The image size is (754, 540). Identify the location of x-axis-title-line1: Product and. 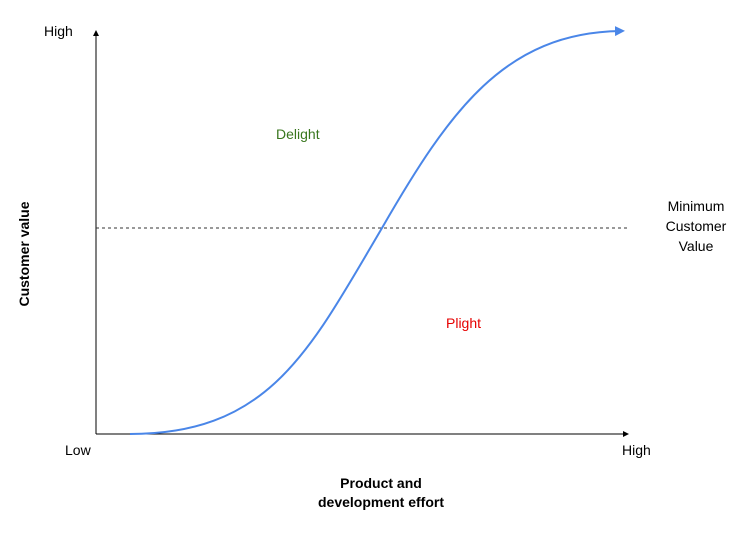
(381, 483).